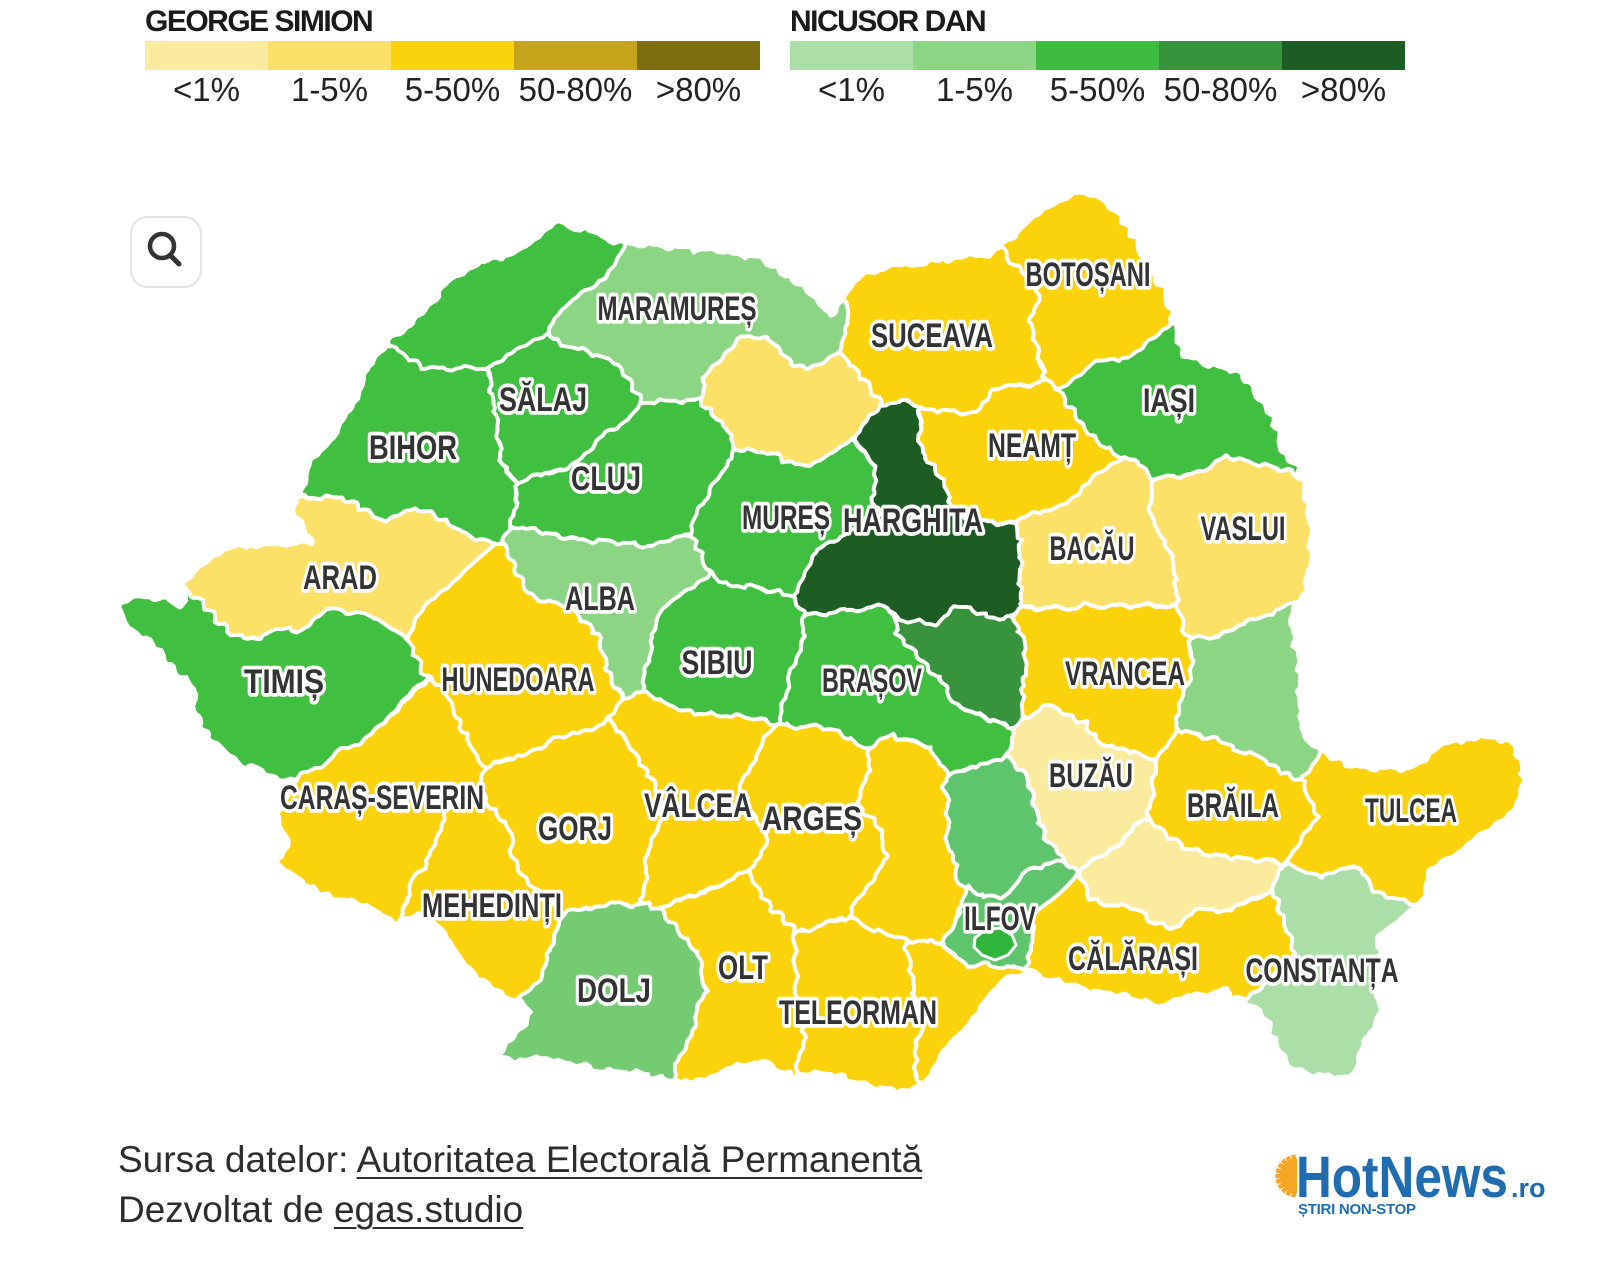 The image size is (1600, 1283). Describe the element at coordinates (575, 829) in the screenshot. I see `svg-text: GORJ` at that location.